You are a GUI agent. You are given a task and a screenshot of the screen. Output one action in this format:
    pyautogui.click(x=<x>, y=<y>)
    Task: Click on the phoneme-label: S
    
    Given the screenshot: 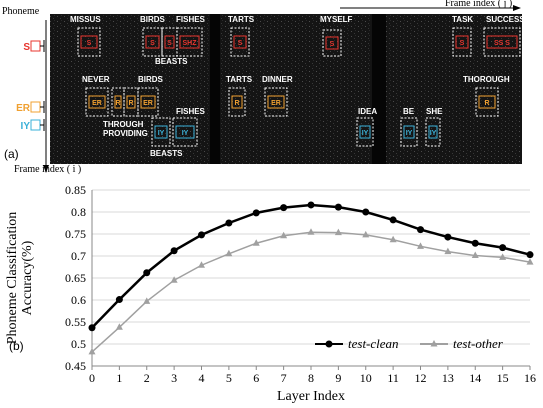 What is the action you would take?
    pyautogui.click(x=26, y=47)
    